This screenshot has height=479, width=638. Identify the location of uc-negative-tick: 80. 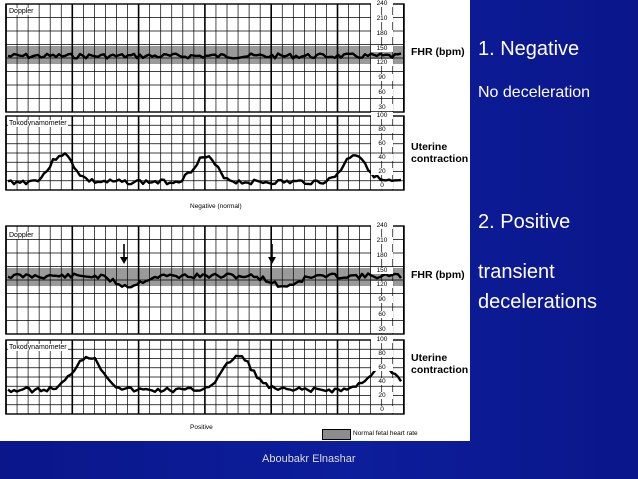
(382, 129).